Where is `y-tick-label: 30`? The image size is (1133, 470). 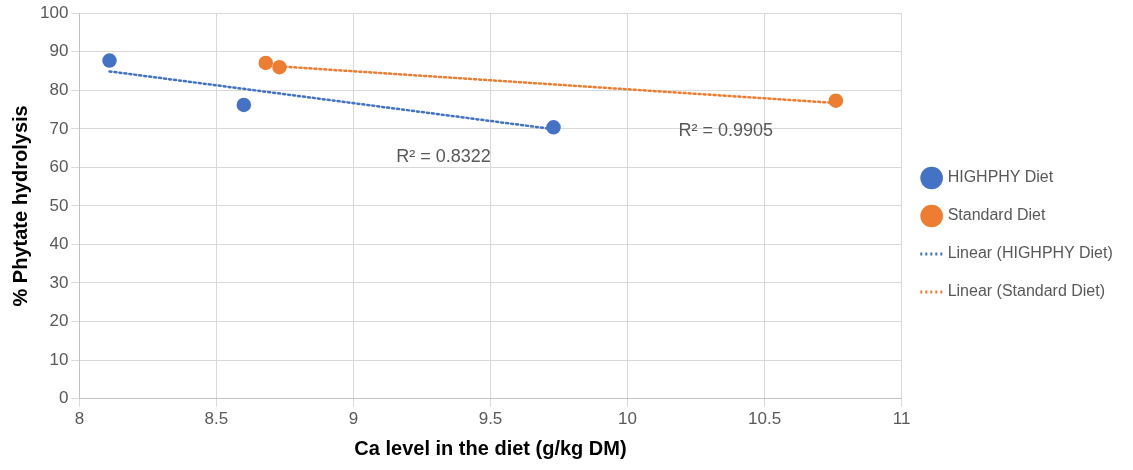
y-tick-label: 30 is located at coordinates (59, 282).